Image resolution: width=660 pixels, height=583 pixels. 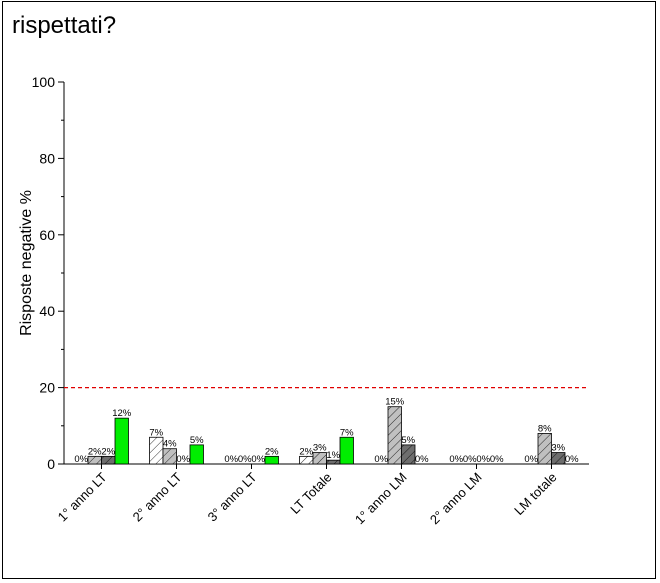 I want to click on x-tick-label: 1° anno LT, so click(x=82, y=496).